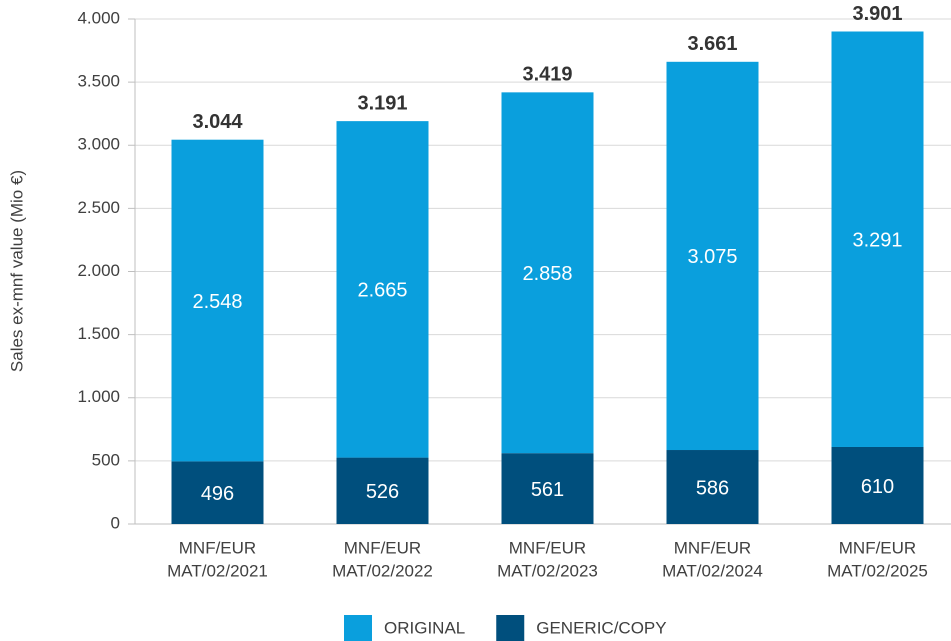 Image resolution: width=951 pixels, height=641 pixels. Describe the element at coordinates (712, 570) in the screenshot. I see `x-tick-label: MAT/02/2024` at that location.